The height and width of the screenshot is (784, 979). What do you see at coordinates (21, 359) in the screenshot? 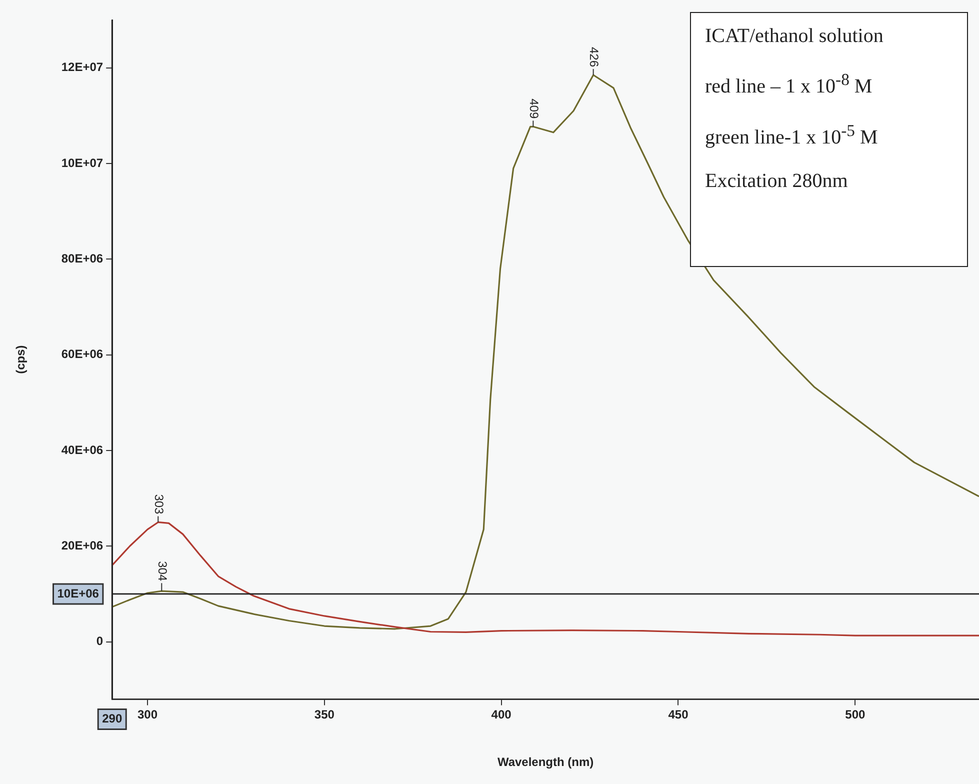
I see `y-axis-title: (cps)` at bounding box center [21, 359].